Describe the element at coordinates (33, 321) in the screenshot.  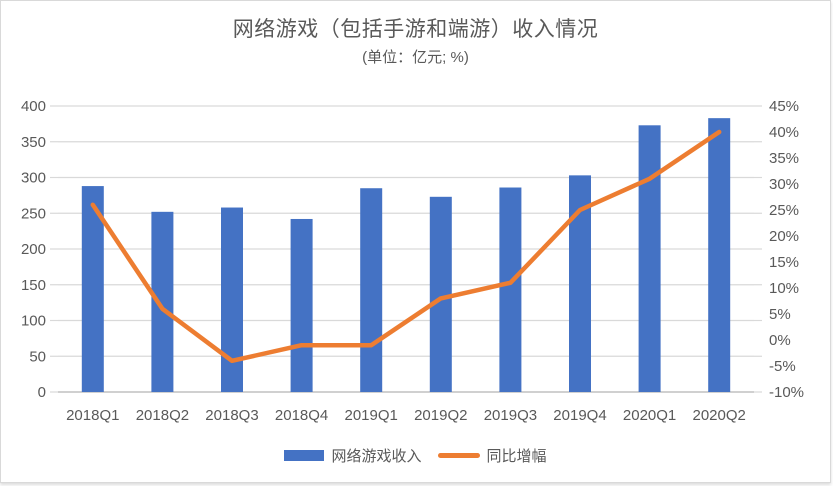
I see `left-axis-tick-label: 100` at that location.